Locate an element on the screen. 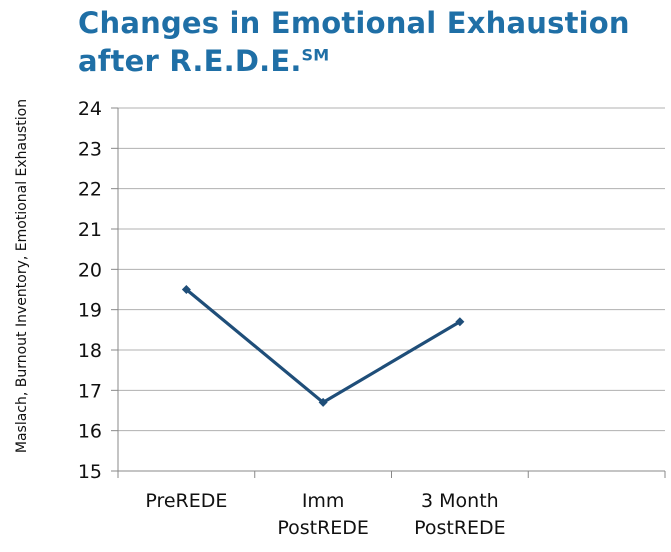 Image resolution: width=671 pixels, height=552 pixels. y-tick-label: 20 is located at coordinates (90, 270).